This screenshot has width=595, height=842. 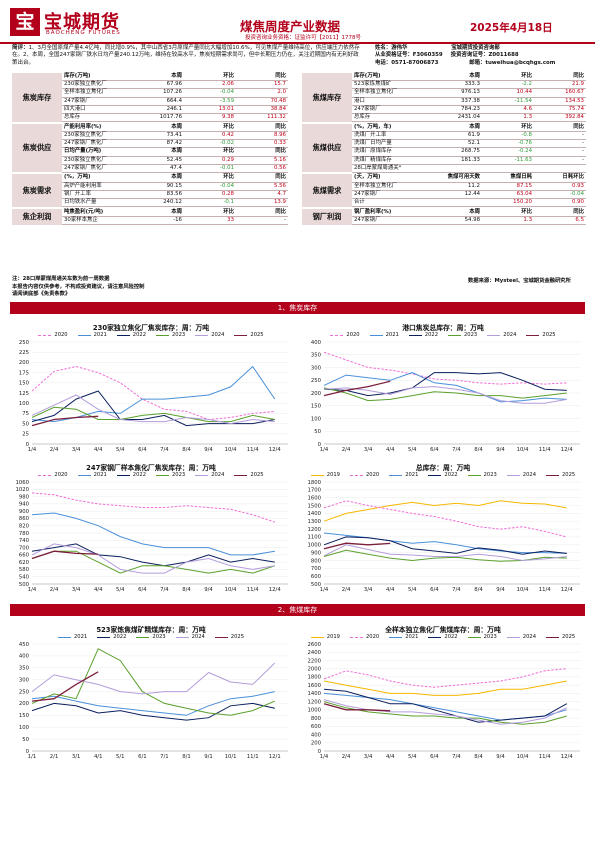 What do you see at coordinates (444, 203) in the screenshot?
I see `table-row: 合计 150.20 0.90` at bounding box center [444, 203].